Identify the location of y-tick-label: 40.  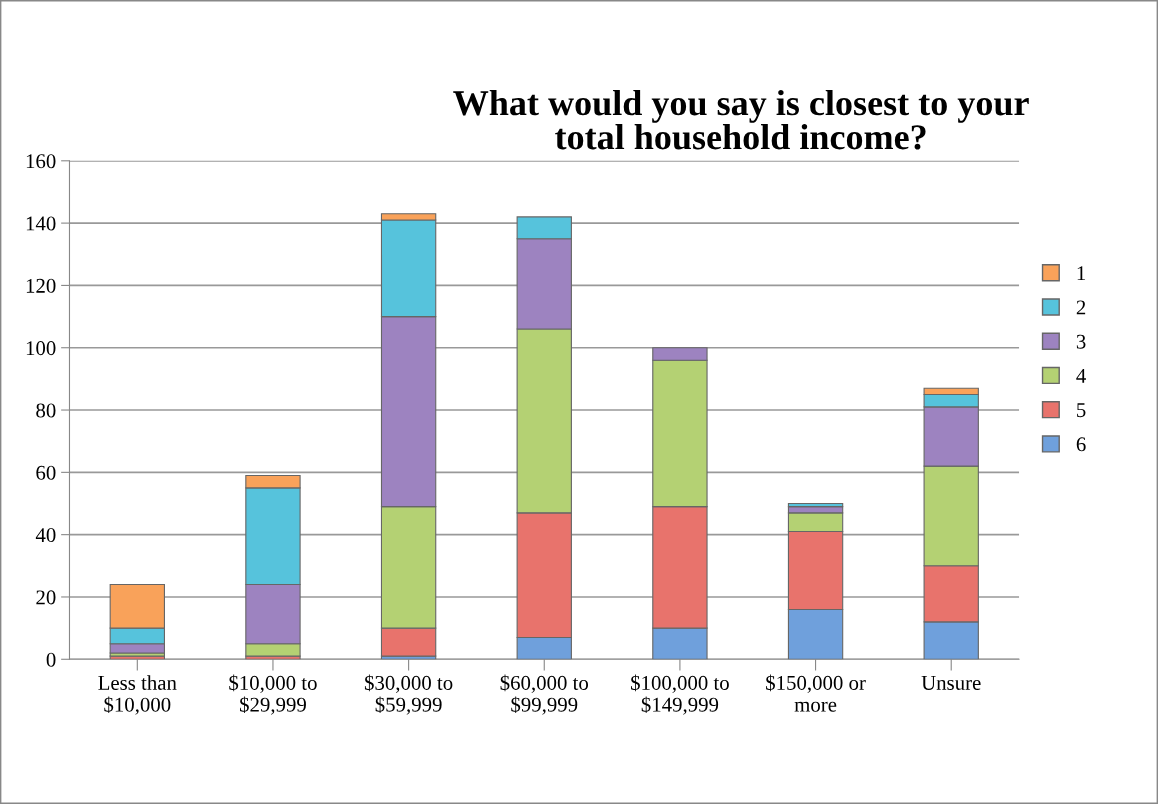
(45, 535).